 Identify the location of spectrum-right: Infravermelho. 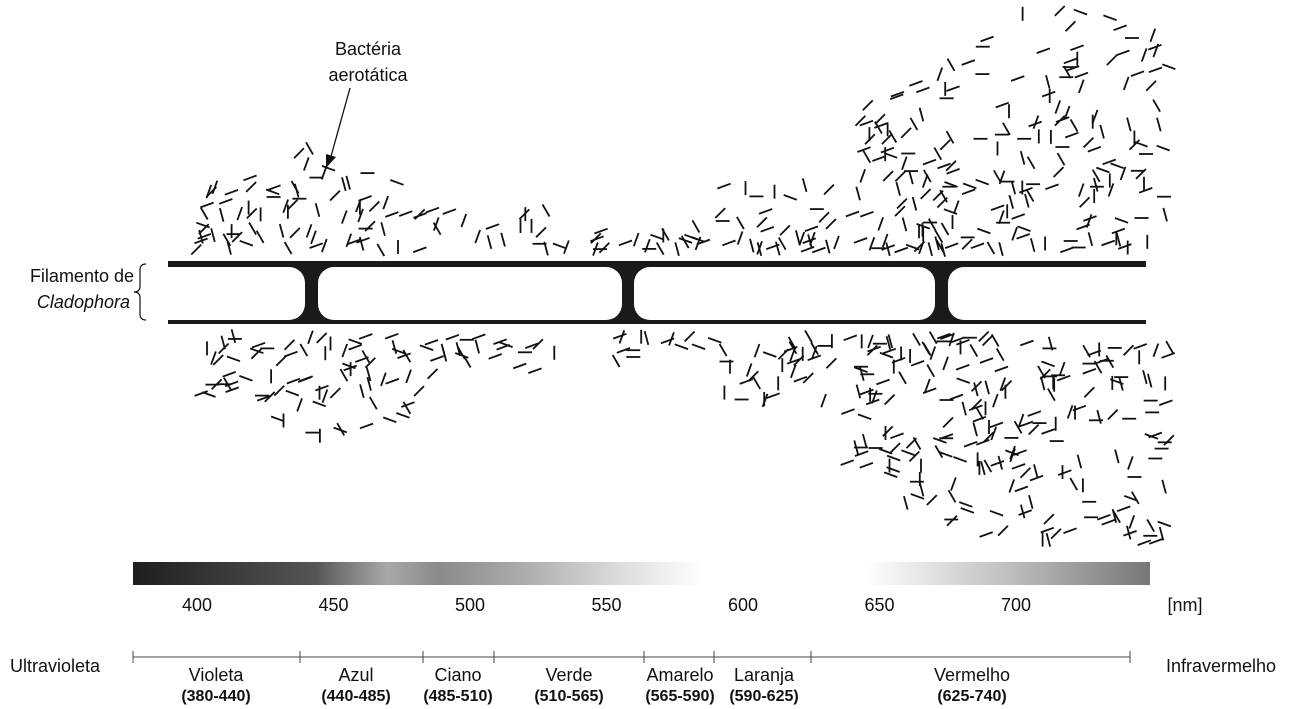
(1221, 666).